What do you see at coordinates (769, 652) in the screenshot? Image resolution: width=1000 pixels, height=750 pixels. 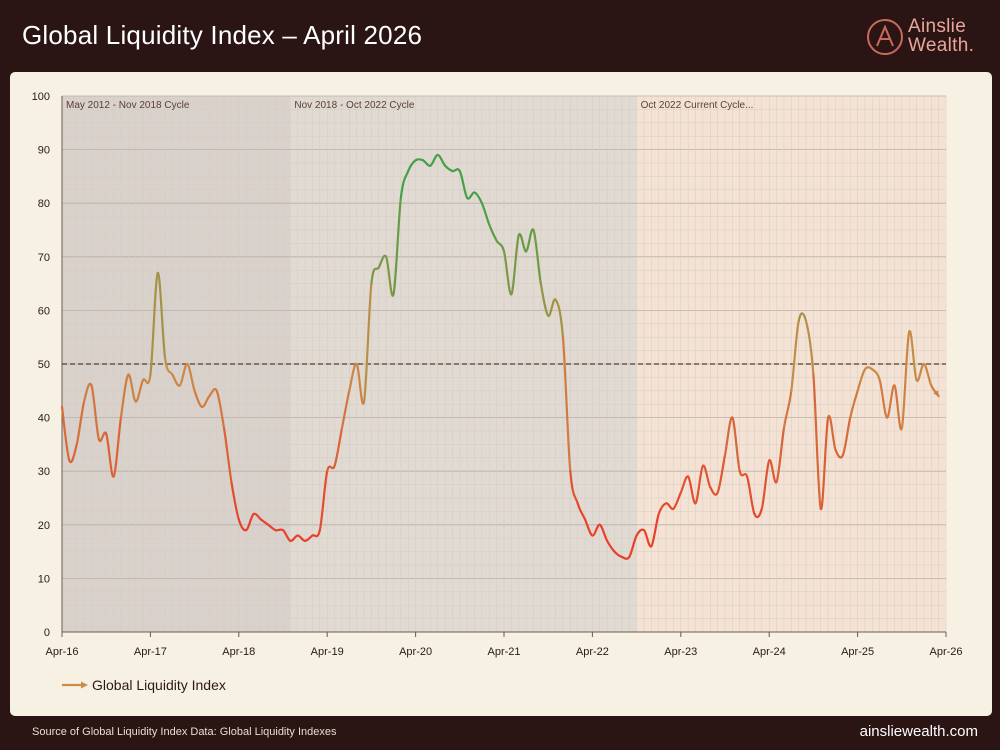 I see `x-tick-label: Apr-24` at bounding box center [769, 652].